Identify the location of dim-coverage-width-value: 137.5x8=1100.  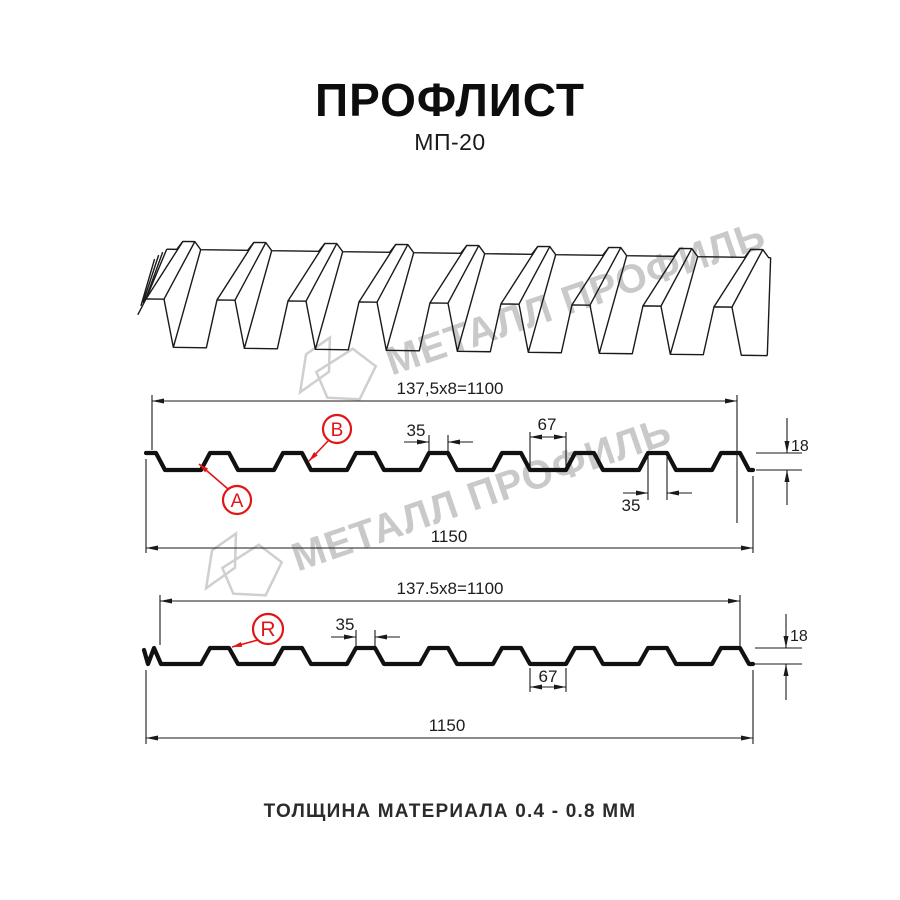
(450, 588).